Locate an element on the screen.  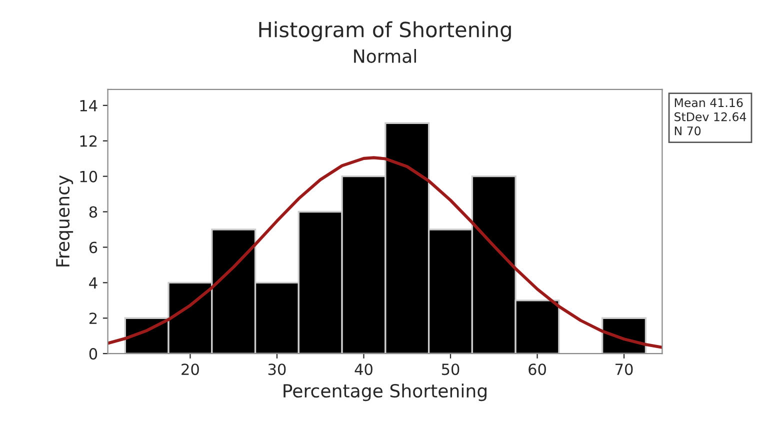
y-tick-label: 4 is located at coordinates (93, 282).